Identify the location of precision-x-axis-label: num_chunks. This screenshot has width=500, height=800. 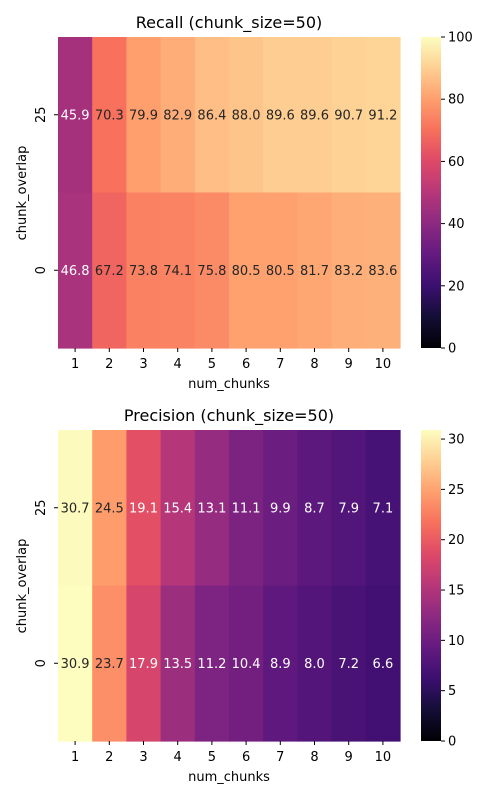
(229, 777).